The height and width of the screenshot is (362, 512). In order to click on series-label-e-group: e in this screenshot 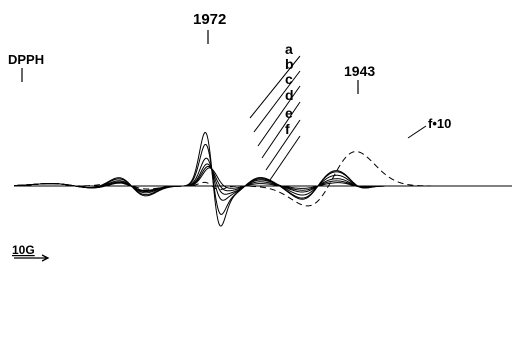, I will do `click(283, 138)`.